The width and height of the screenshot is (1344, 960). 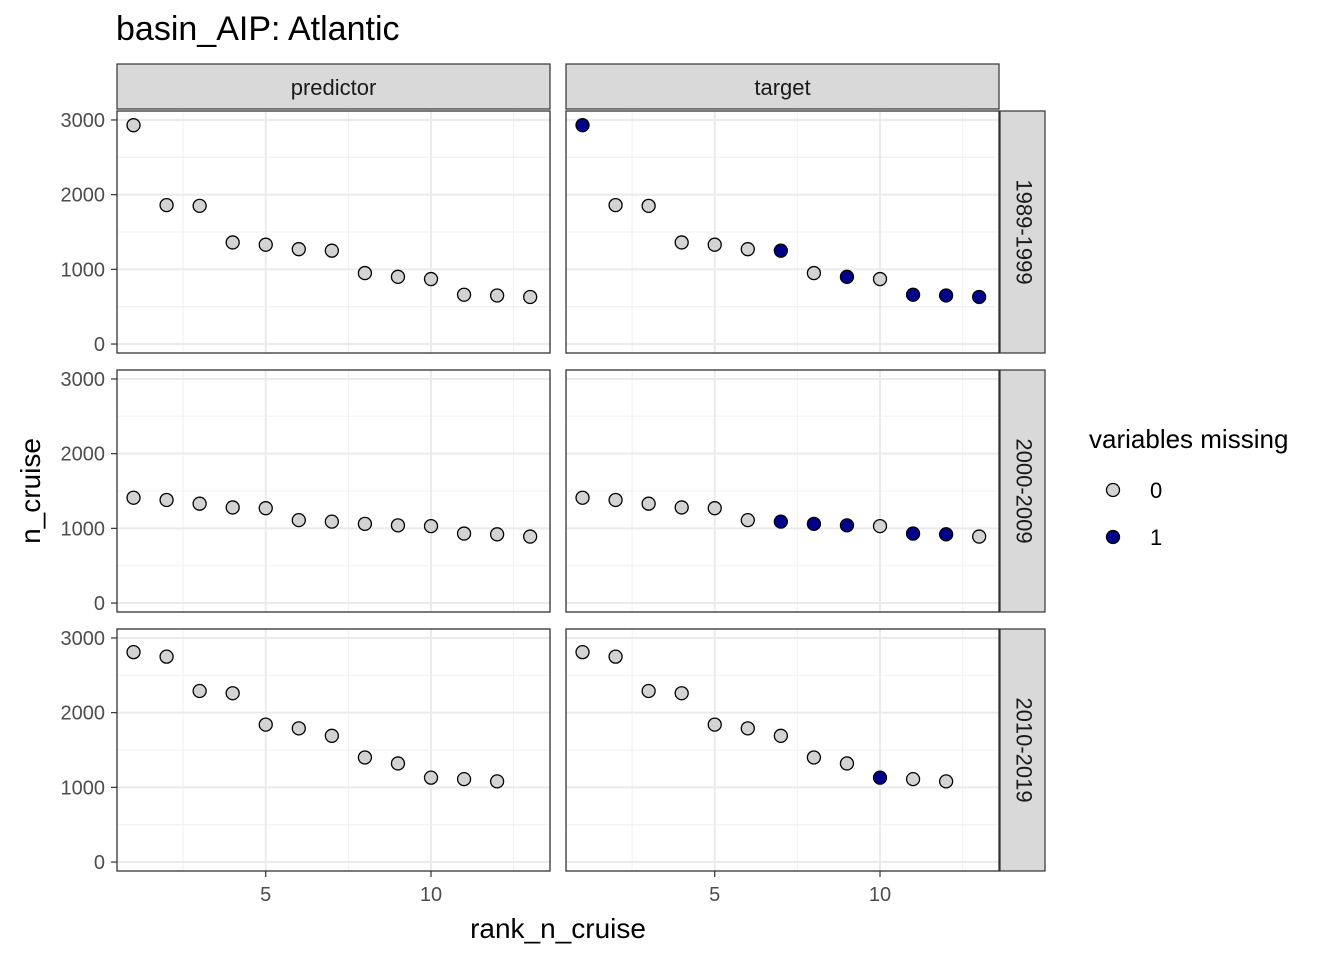 I want to click on facet-strip-label-predictor: predictor, so click(x=334, y=87).